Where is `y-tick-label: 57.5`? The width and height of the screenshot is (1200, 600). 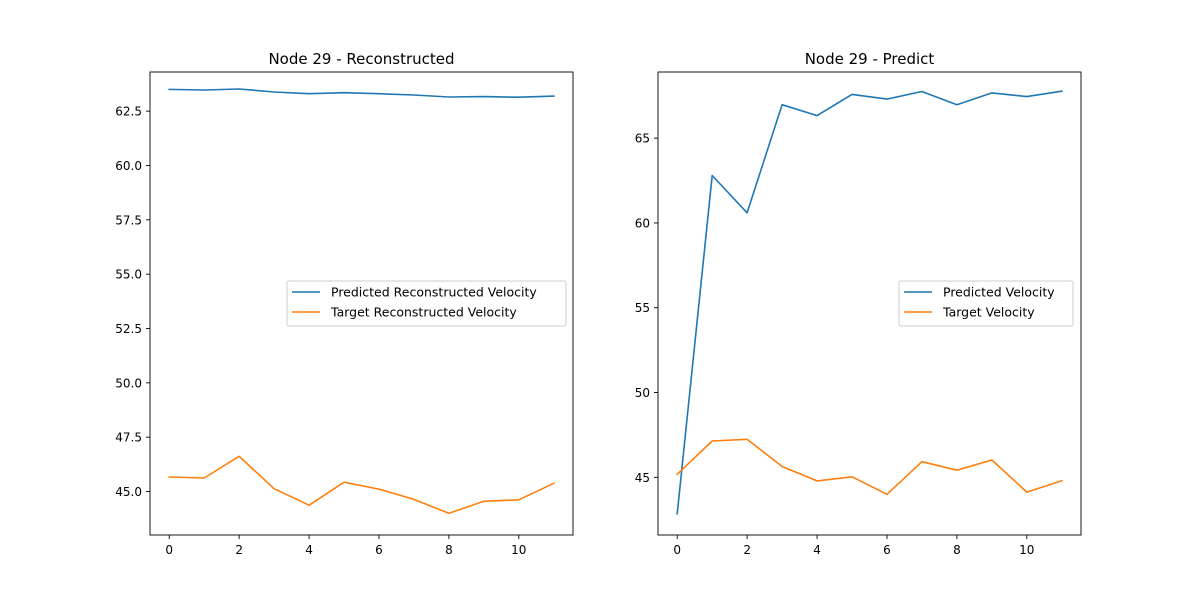
y-tick-label: 57.5 is located at coordinates (128, 220).